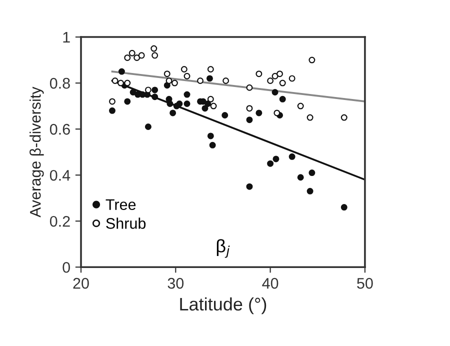 This screenshot has height=346, width=450. Describe the element at coordinates (81, 283) in the screenshot. I see `x-tick-label: 20` at that location.